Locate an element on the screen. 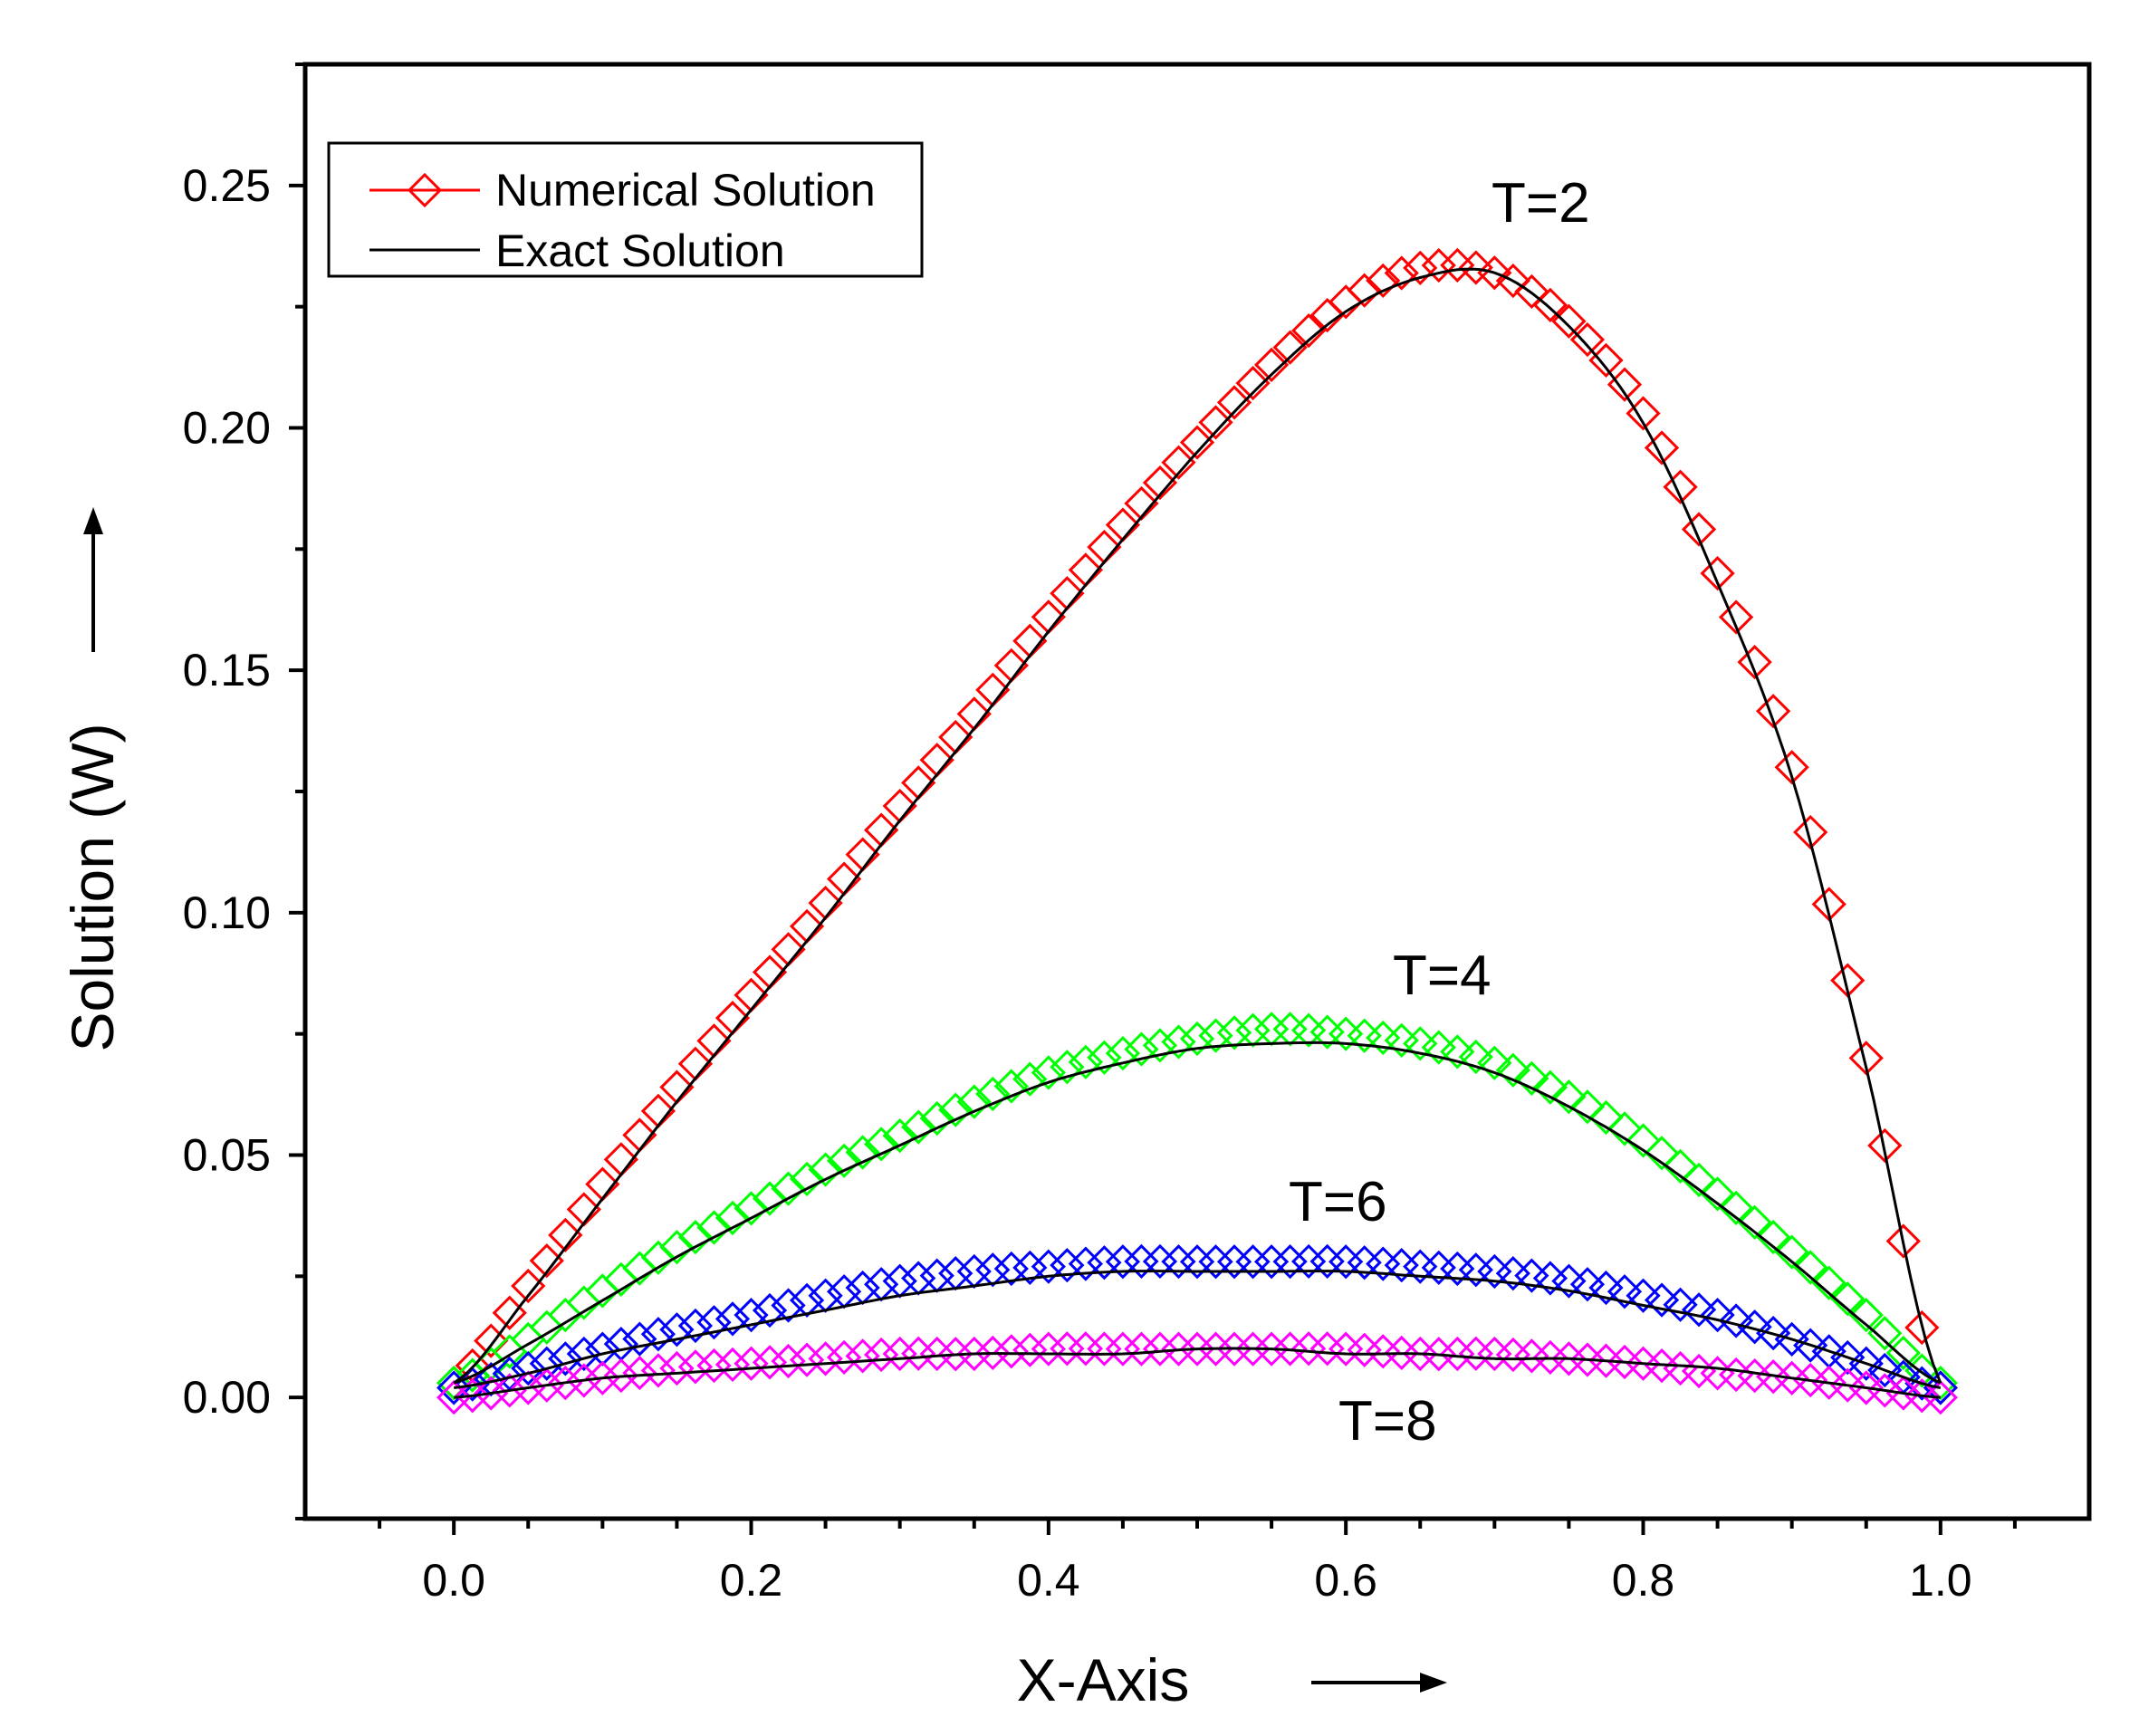 The image size is (2139, 1736). legend: Numerical Solution Exact Solution is located at coordinates (626, 209).